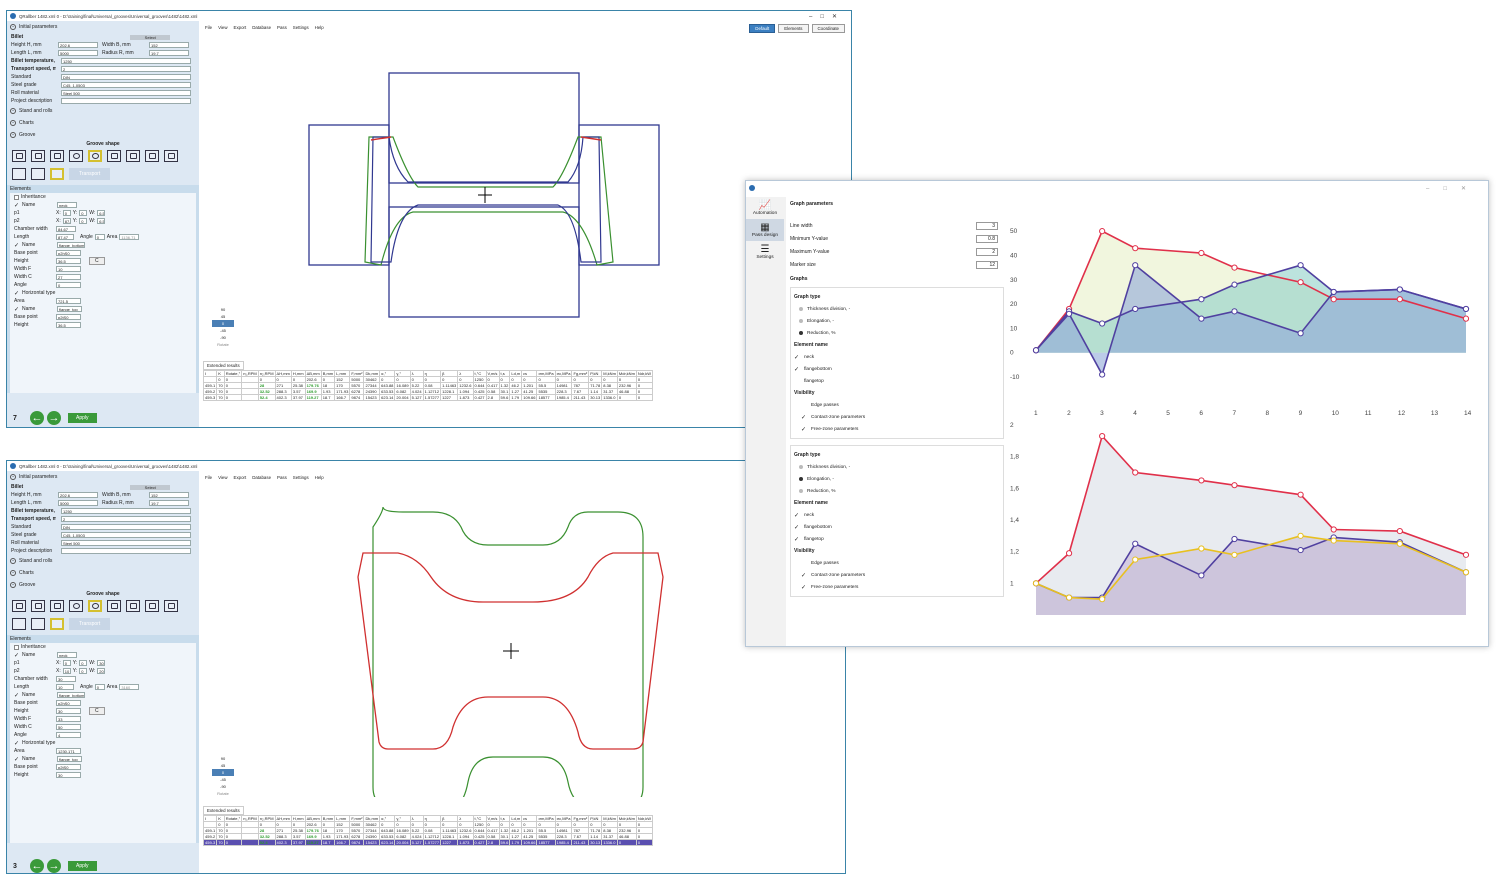 The image size is (1496, 881). What do you see at coordinates (65, 237) in the screenshot?
I see `length-el-row-input: 87.47` at bounding box center [65, 237].